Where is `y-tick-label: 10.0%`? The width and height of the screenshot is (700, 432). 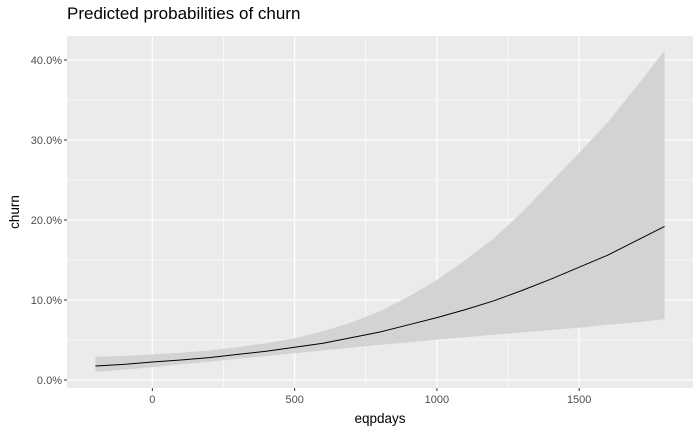
y-tick-label: 10.0% is located at coordinates (46, 301).